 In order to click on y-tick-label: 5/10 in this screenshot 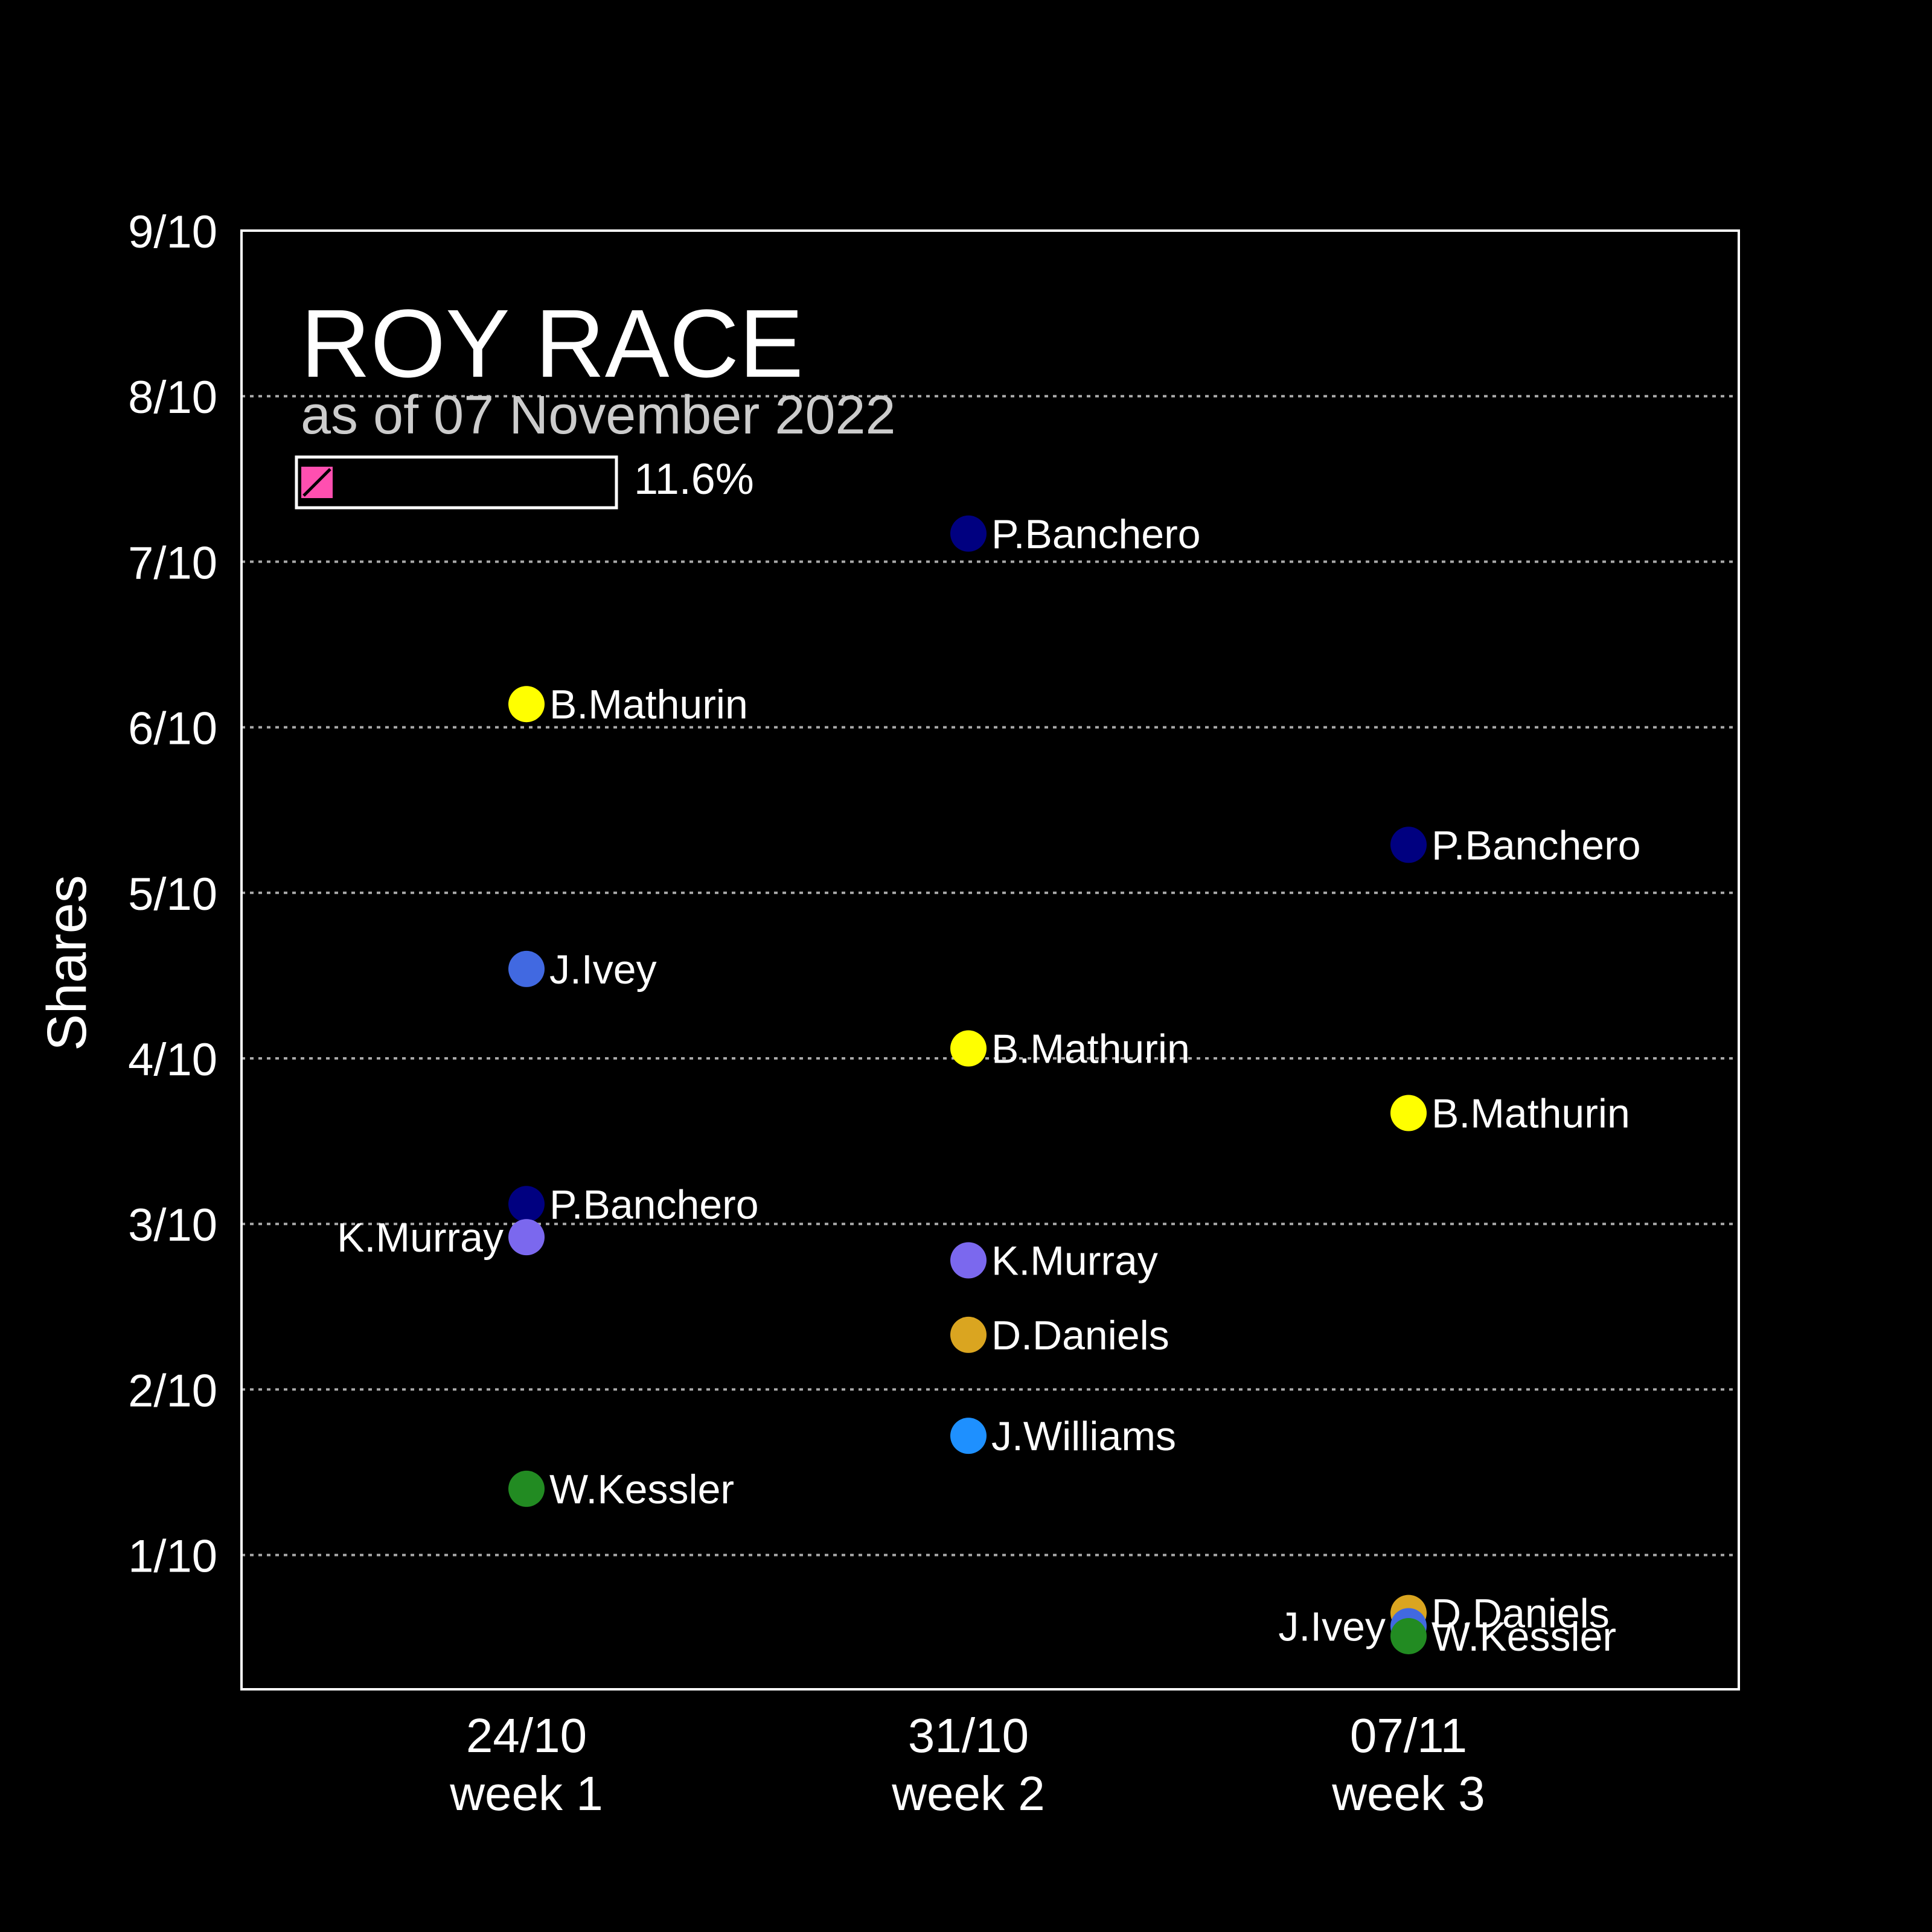, I will do `click(172, 894)`.